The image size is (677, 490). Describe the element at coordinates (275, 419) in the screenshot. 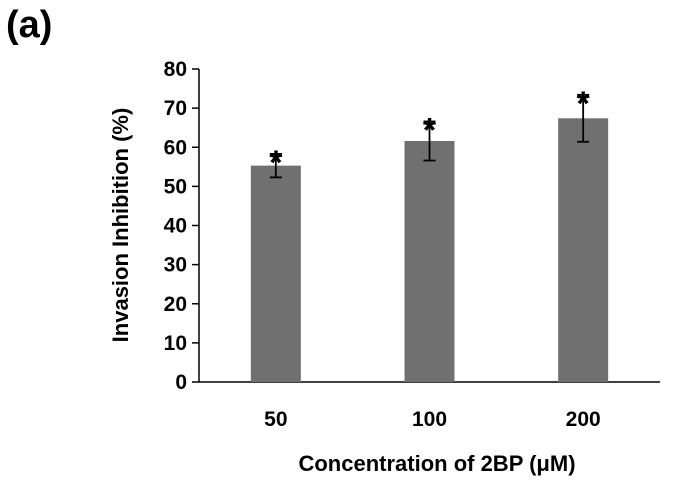

I see `x-tick-label: 50` at that location.